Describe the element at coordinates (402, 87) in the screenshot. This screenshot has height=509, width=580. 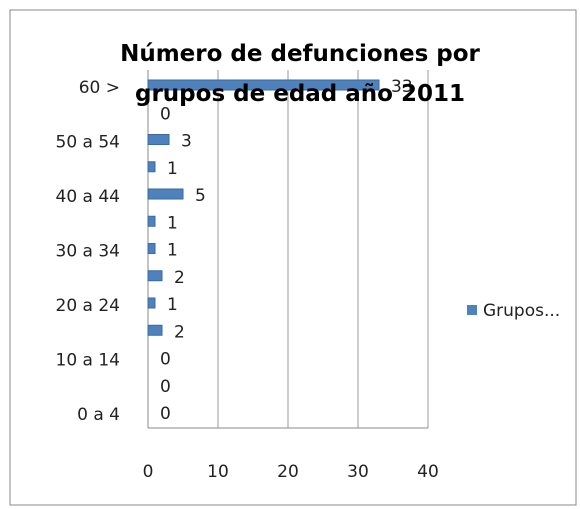
I see `data-label: 33` at that location.